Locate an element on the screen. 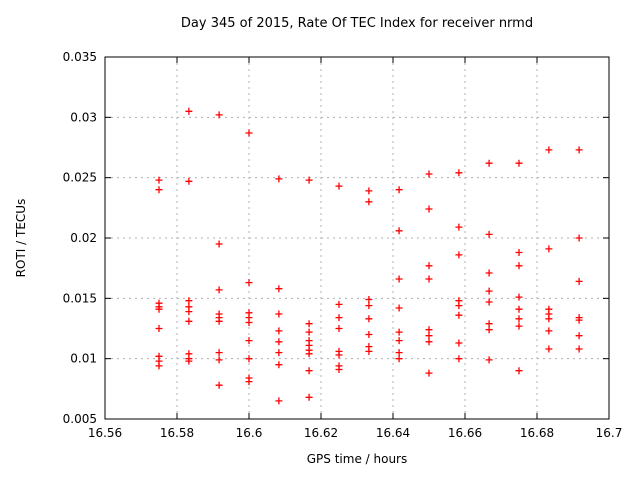  x-tick-label: 16.58 is located at coordinates (177, 433).